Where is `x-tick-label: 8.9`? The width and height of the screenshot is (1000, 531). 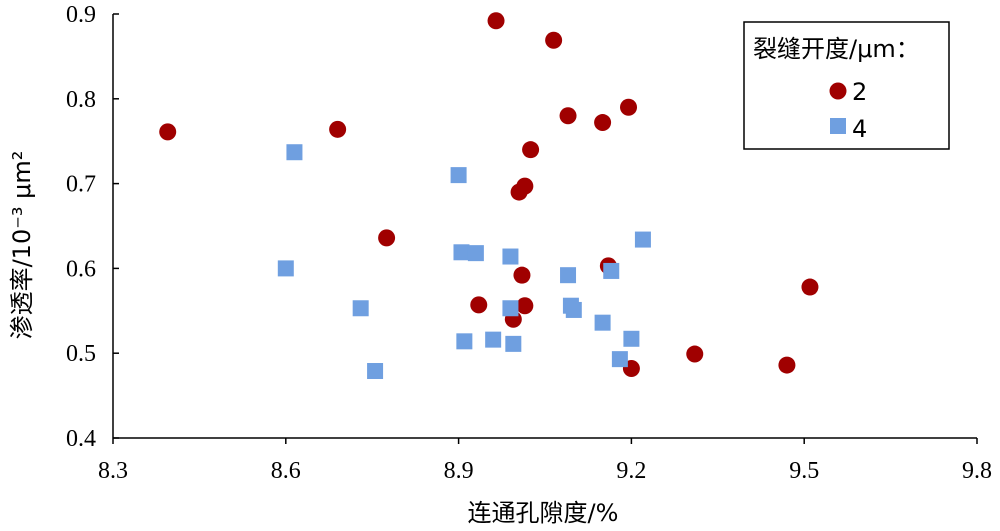
x-tick-label: 8.9 is located at coordinates (459, 471).